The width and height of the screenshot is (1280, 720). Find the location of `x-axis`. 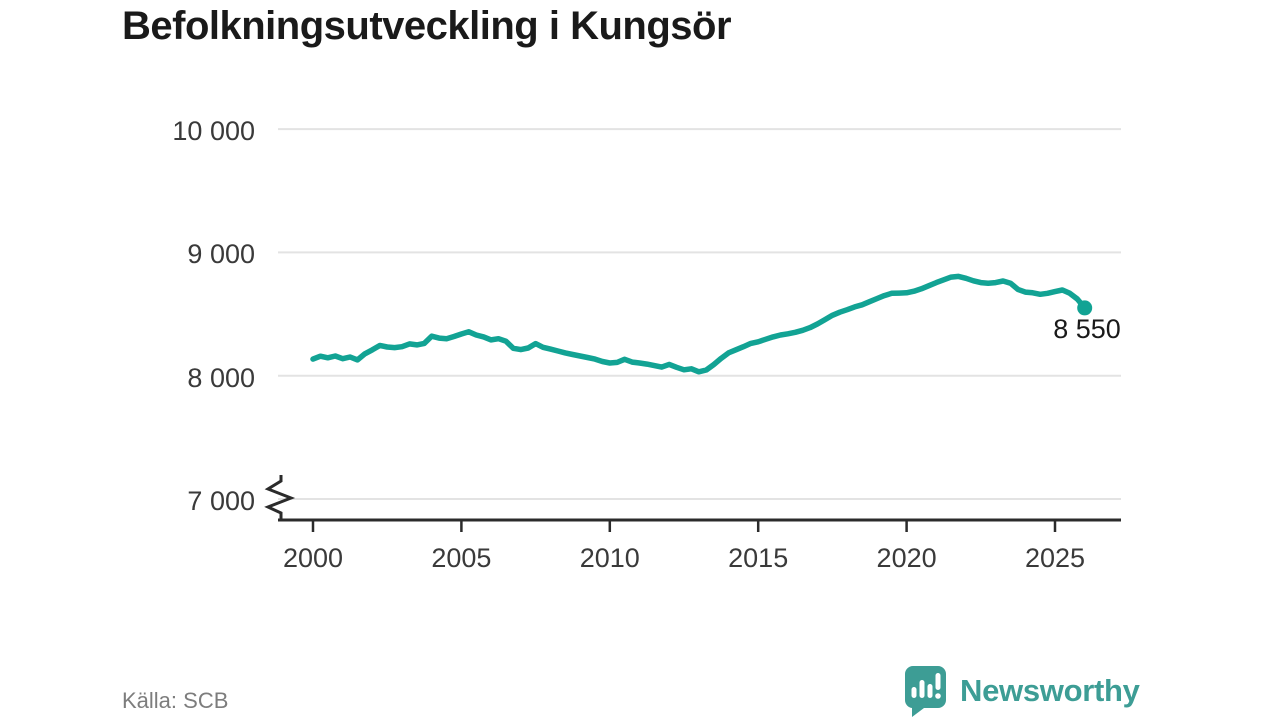

x-axis is located at coordinates (699, 525).